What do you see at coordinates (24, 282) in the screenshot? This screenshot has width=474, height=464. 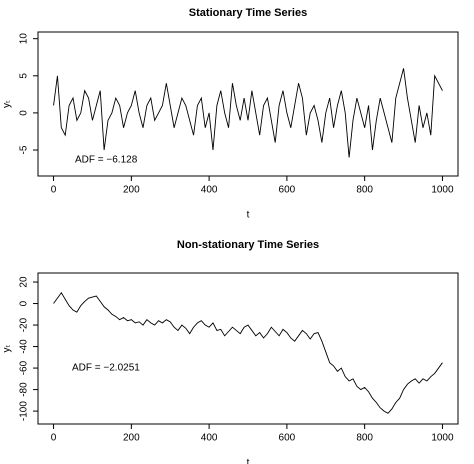 I see `y-tick-label: 20` at bounding box center [24, 282].